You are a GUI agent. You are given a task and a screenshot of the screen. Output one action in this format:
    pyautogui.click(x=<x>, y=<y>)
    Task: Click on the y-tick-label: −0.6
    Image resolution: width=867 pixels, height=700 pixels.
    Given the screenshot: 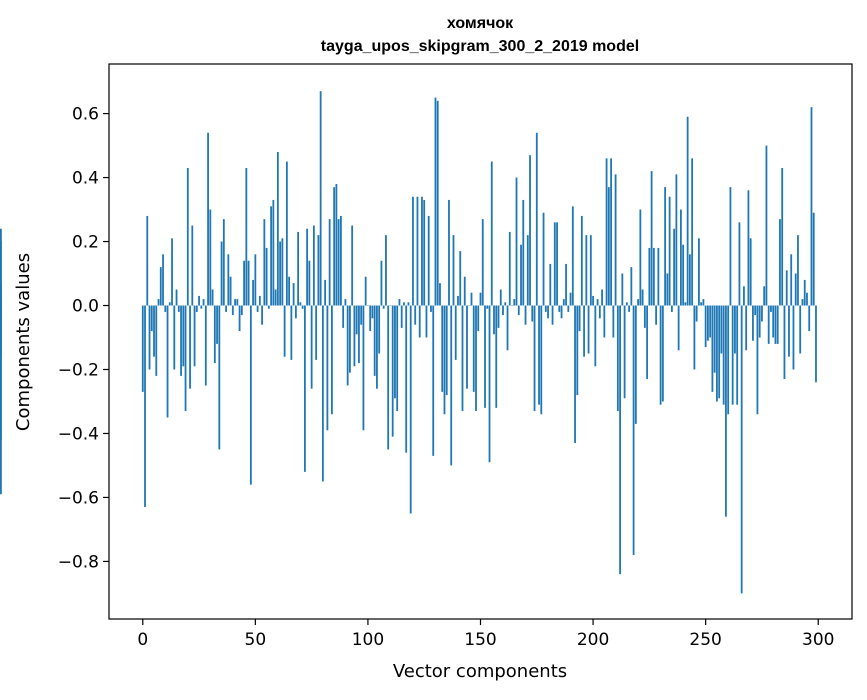 What is the action you would take?
    pyautogui.click(x=78, y=498)
    